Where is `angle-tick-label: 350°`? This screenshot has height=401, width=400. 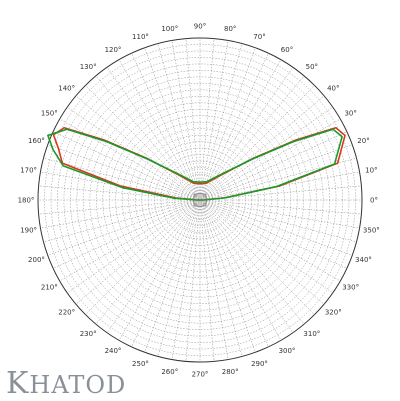 angle-tick-label: 350° is located at coordinates (371, 231).